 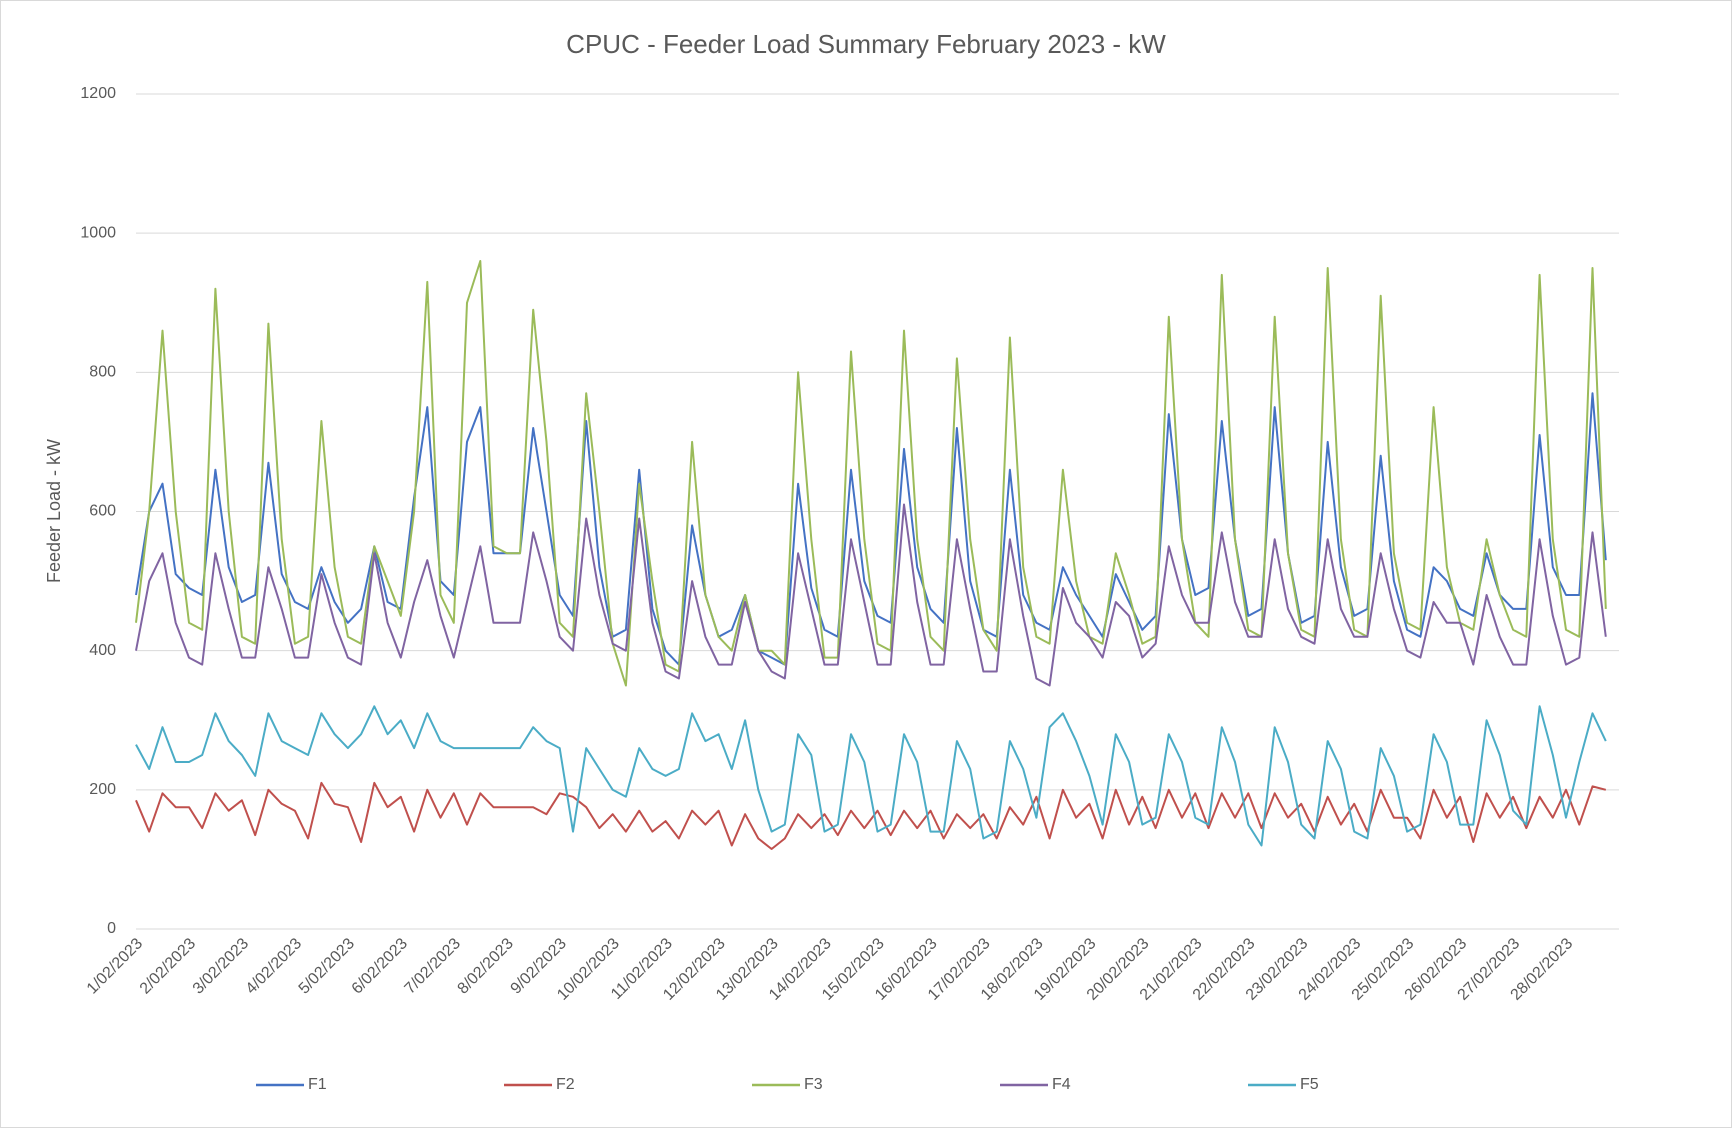 I want to click on y-tick-label: 200, so click(x=102, y=789).